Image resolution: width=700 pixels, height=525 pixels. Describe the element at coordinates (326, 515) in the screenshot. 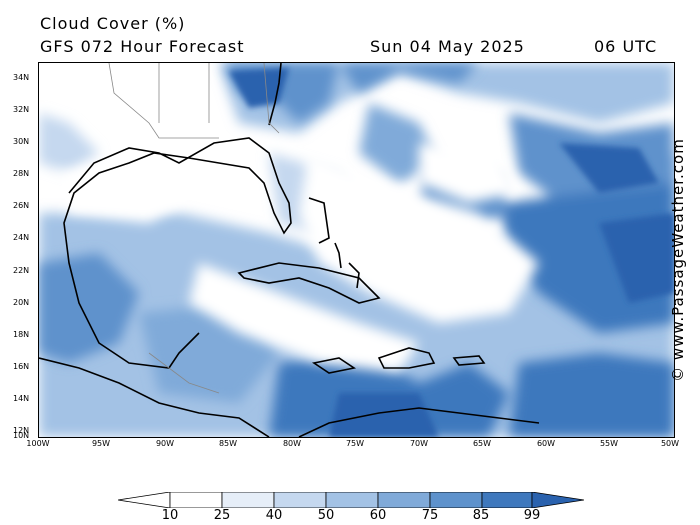

I see `colorbar-label-50: 50` at that location.